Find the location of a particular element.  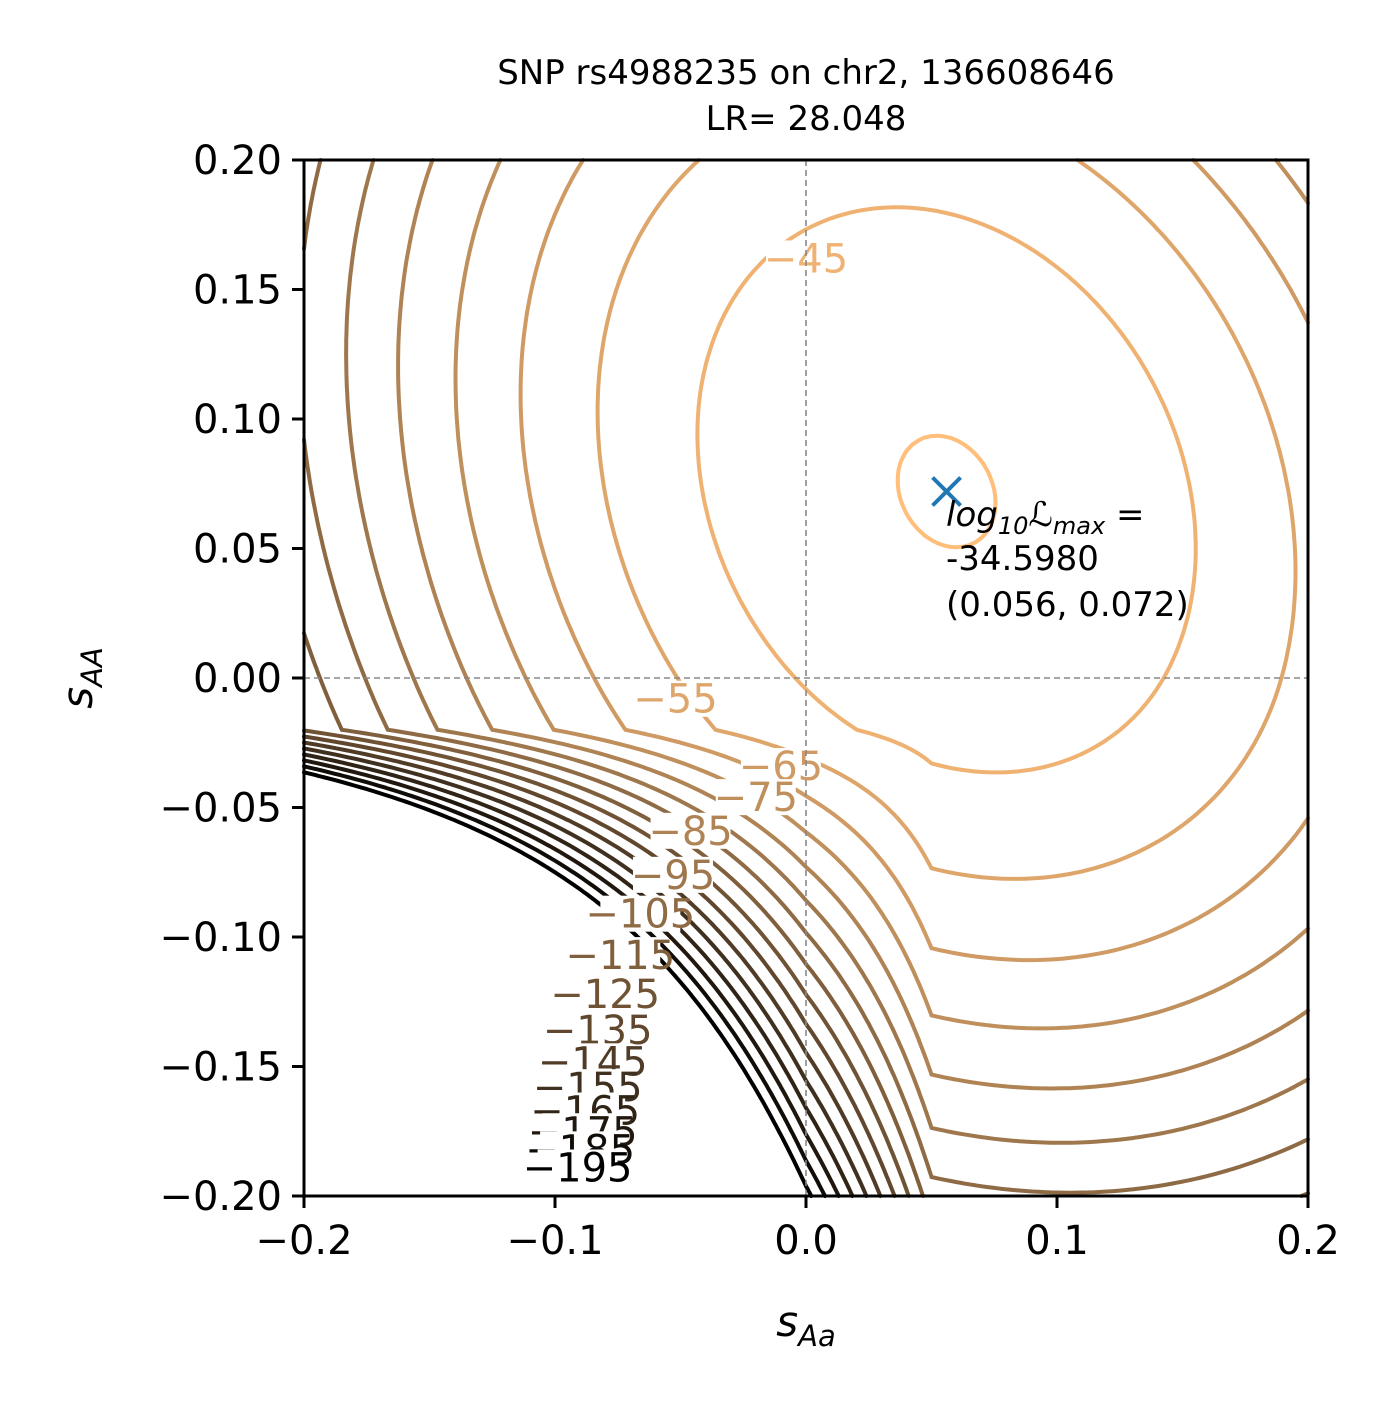

x-tick-label: −0.1 is located at coordinates (554, 1241).